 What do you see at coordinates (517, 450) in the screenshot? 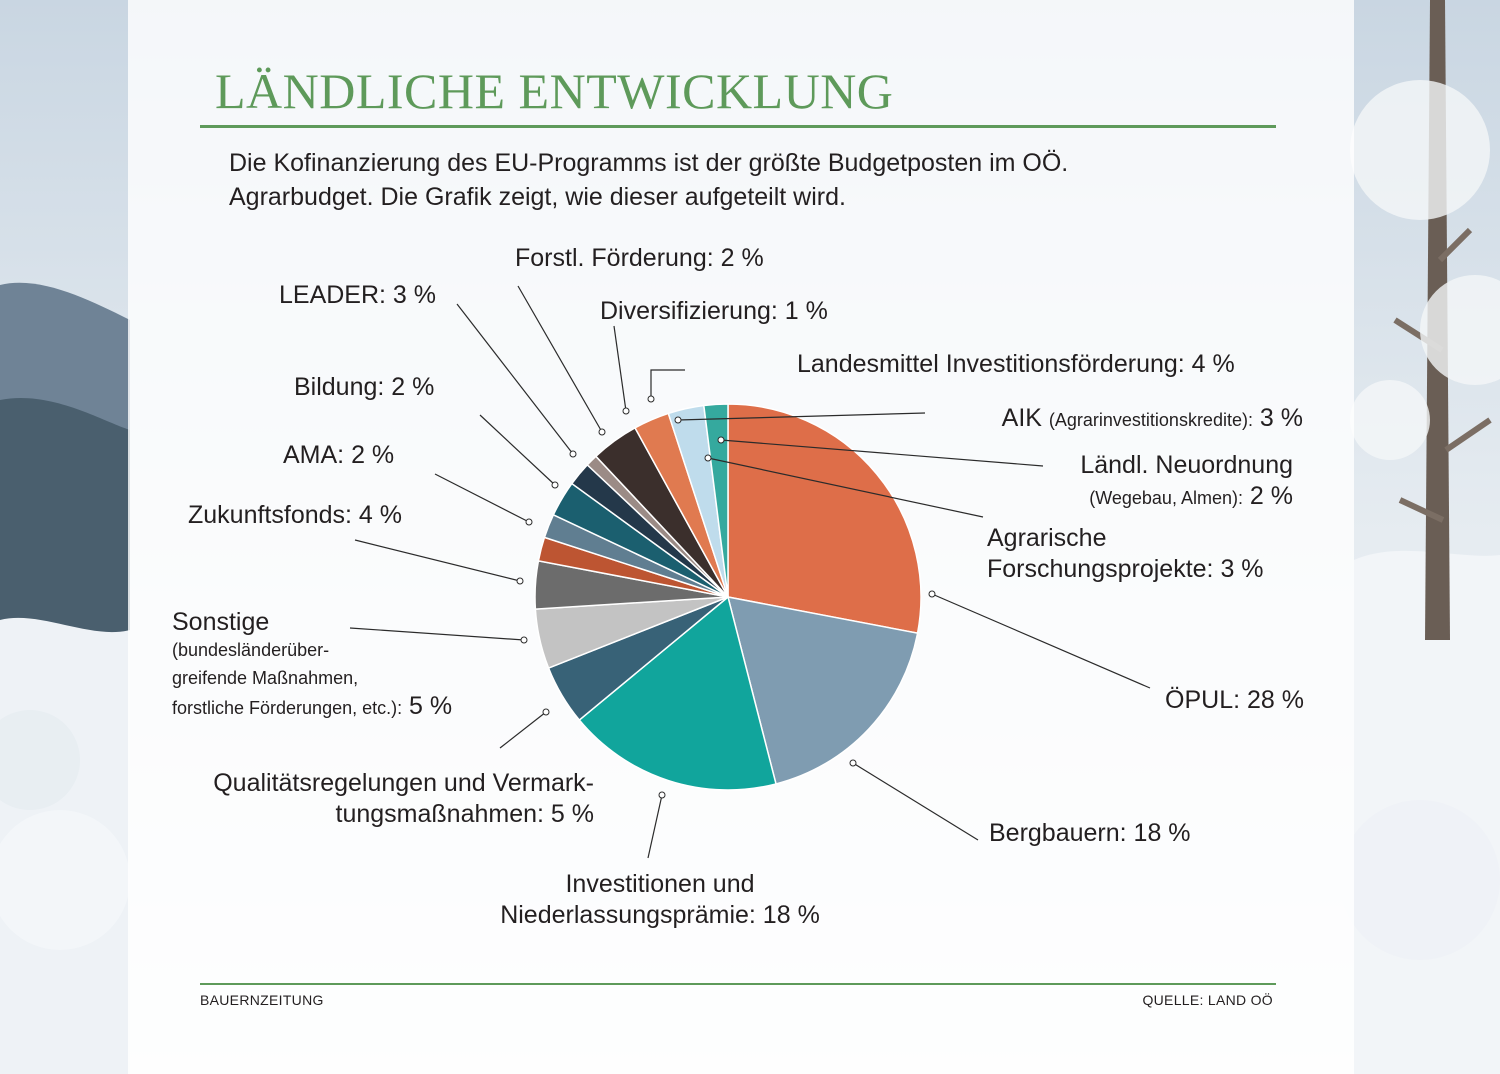
I see `leader-line-bildung` at bounding box center [517, 450].